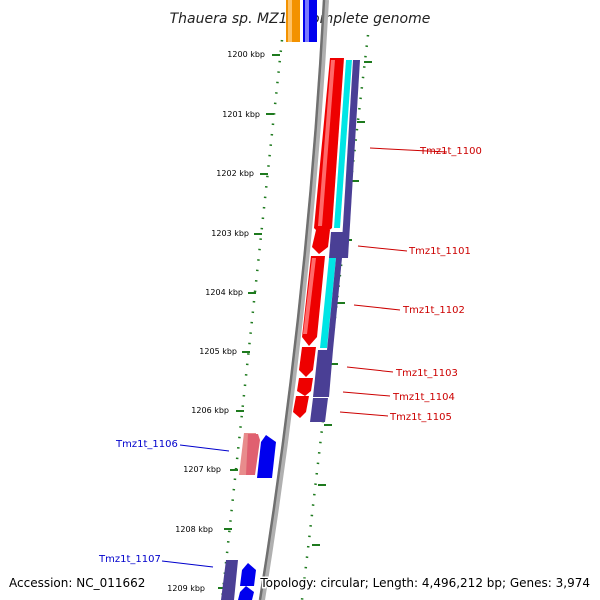 The width and height of the screenshot is (600, 600). I want to click on scale-label: 1202 kbp, so click(235, 173).